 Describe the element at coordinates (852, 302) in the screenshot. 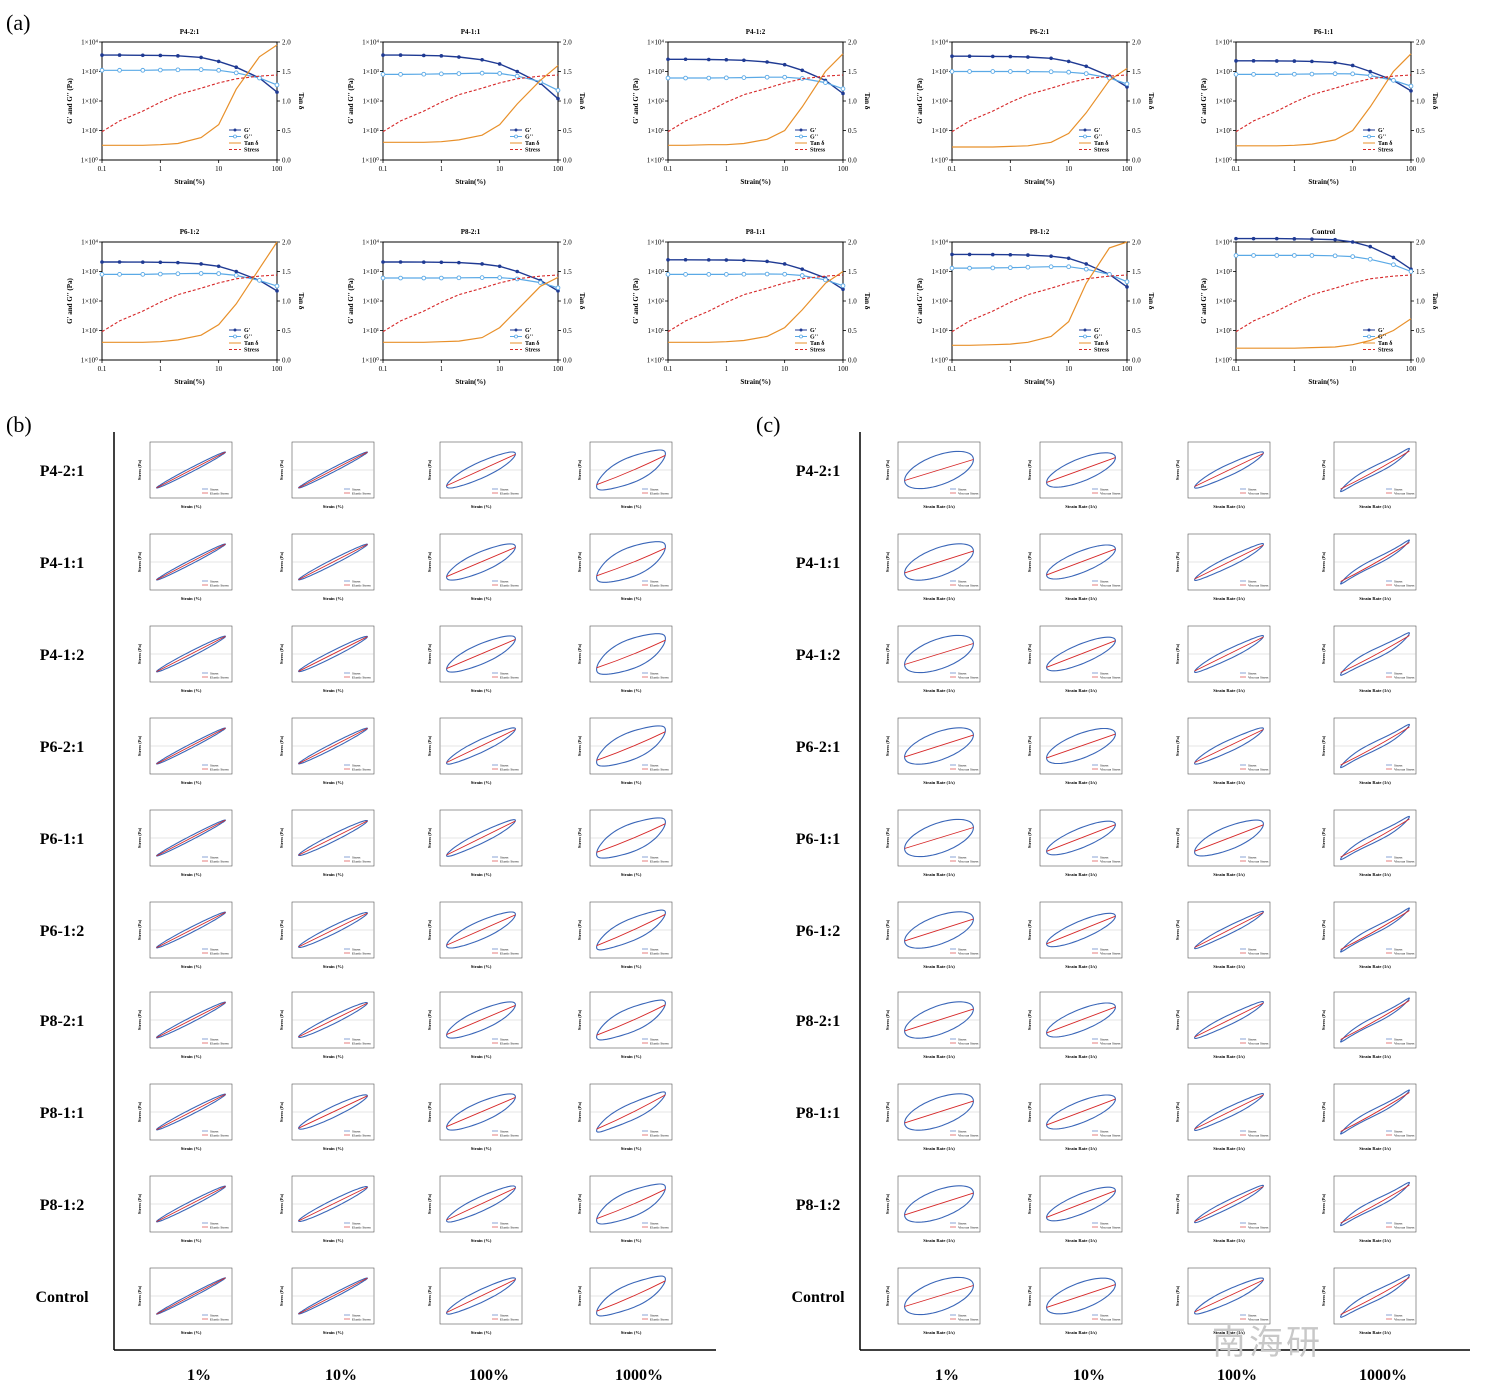

I see `y2-tick-label: 1.0` at that location.